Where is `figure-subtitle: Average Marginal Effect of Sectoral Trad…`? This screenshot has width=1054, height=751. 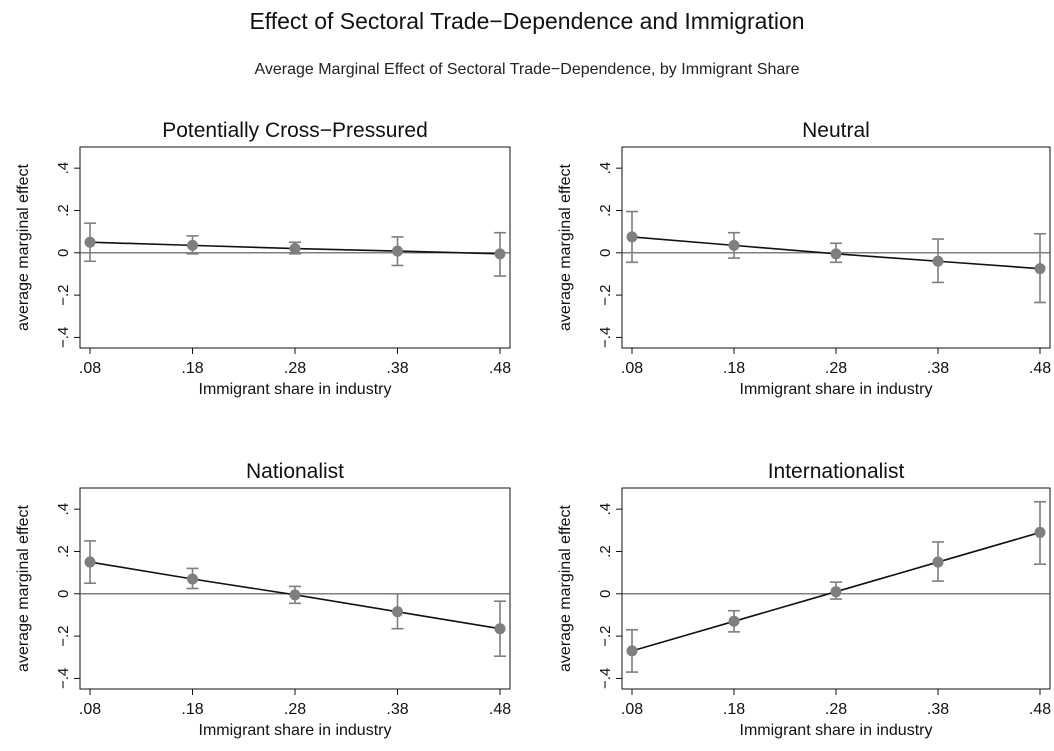
figure-subtitle: Average Marginal Effect of Sectoral Trad… is located at coordinates (527, 69).